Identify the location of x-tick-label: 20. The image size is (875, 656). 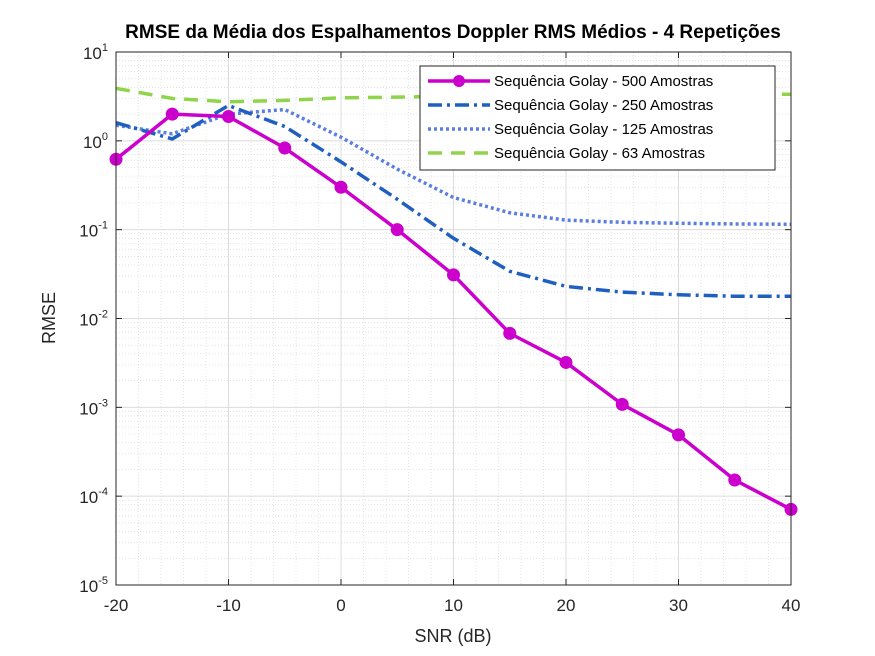
(566, 605).